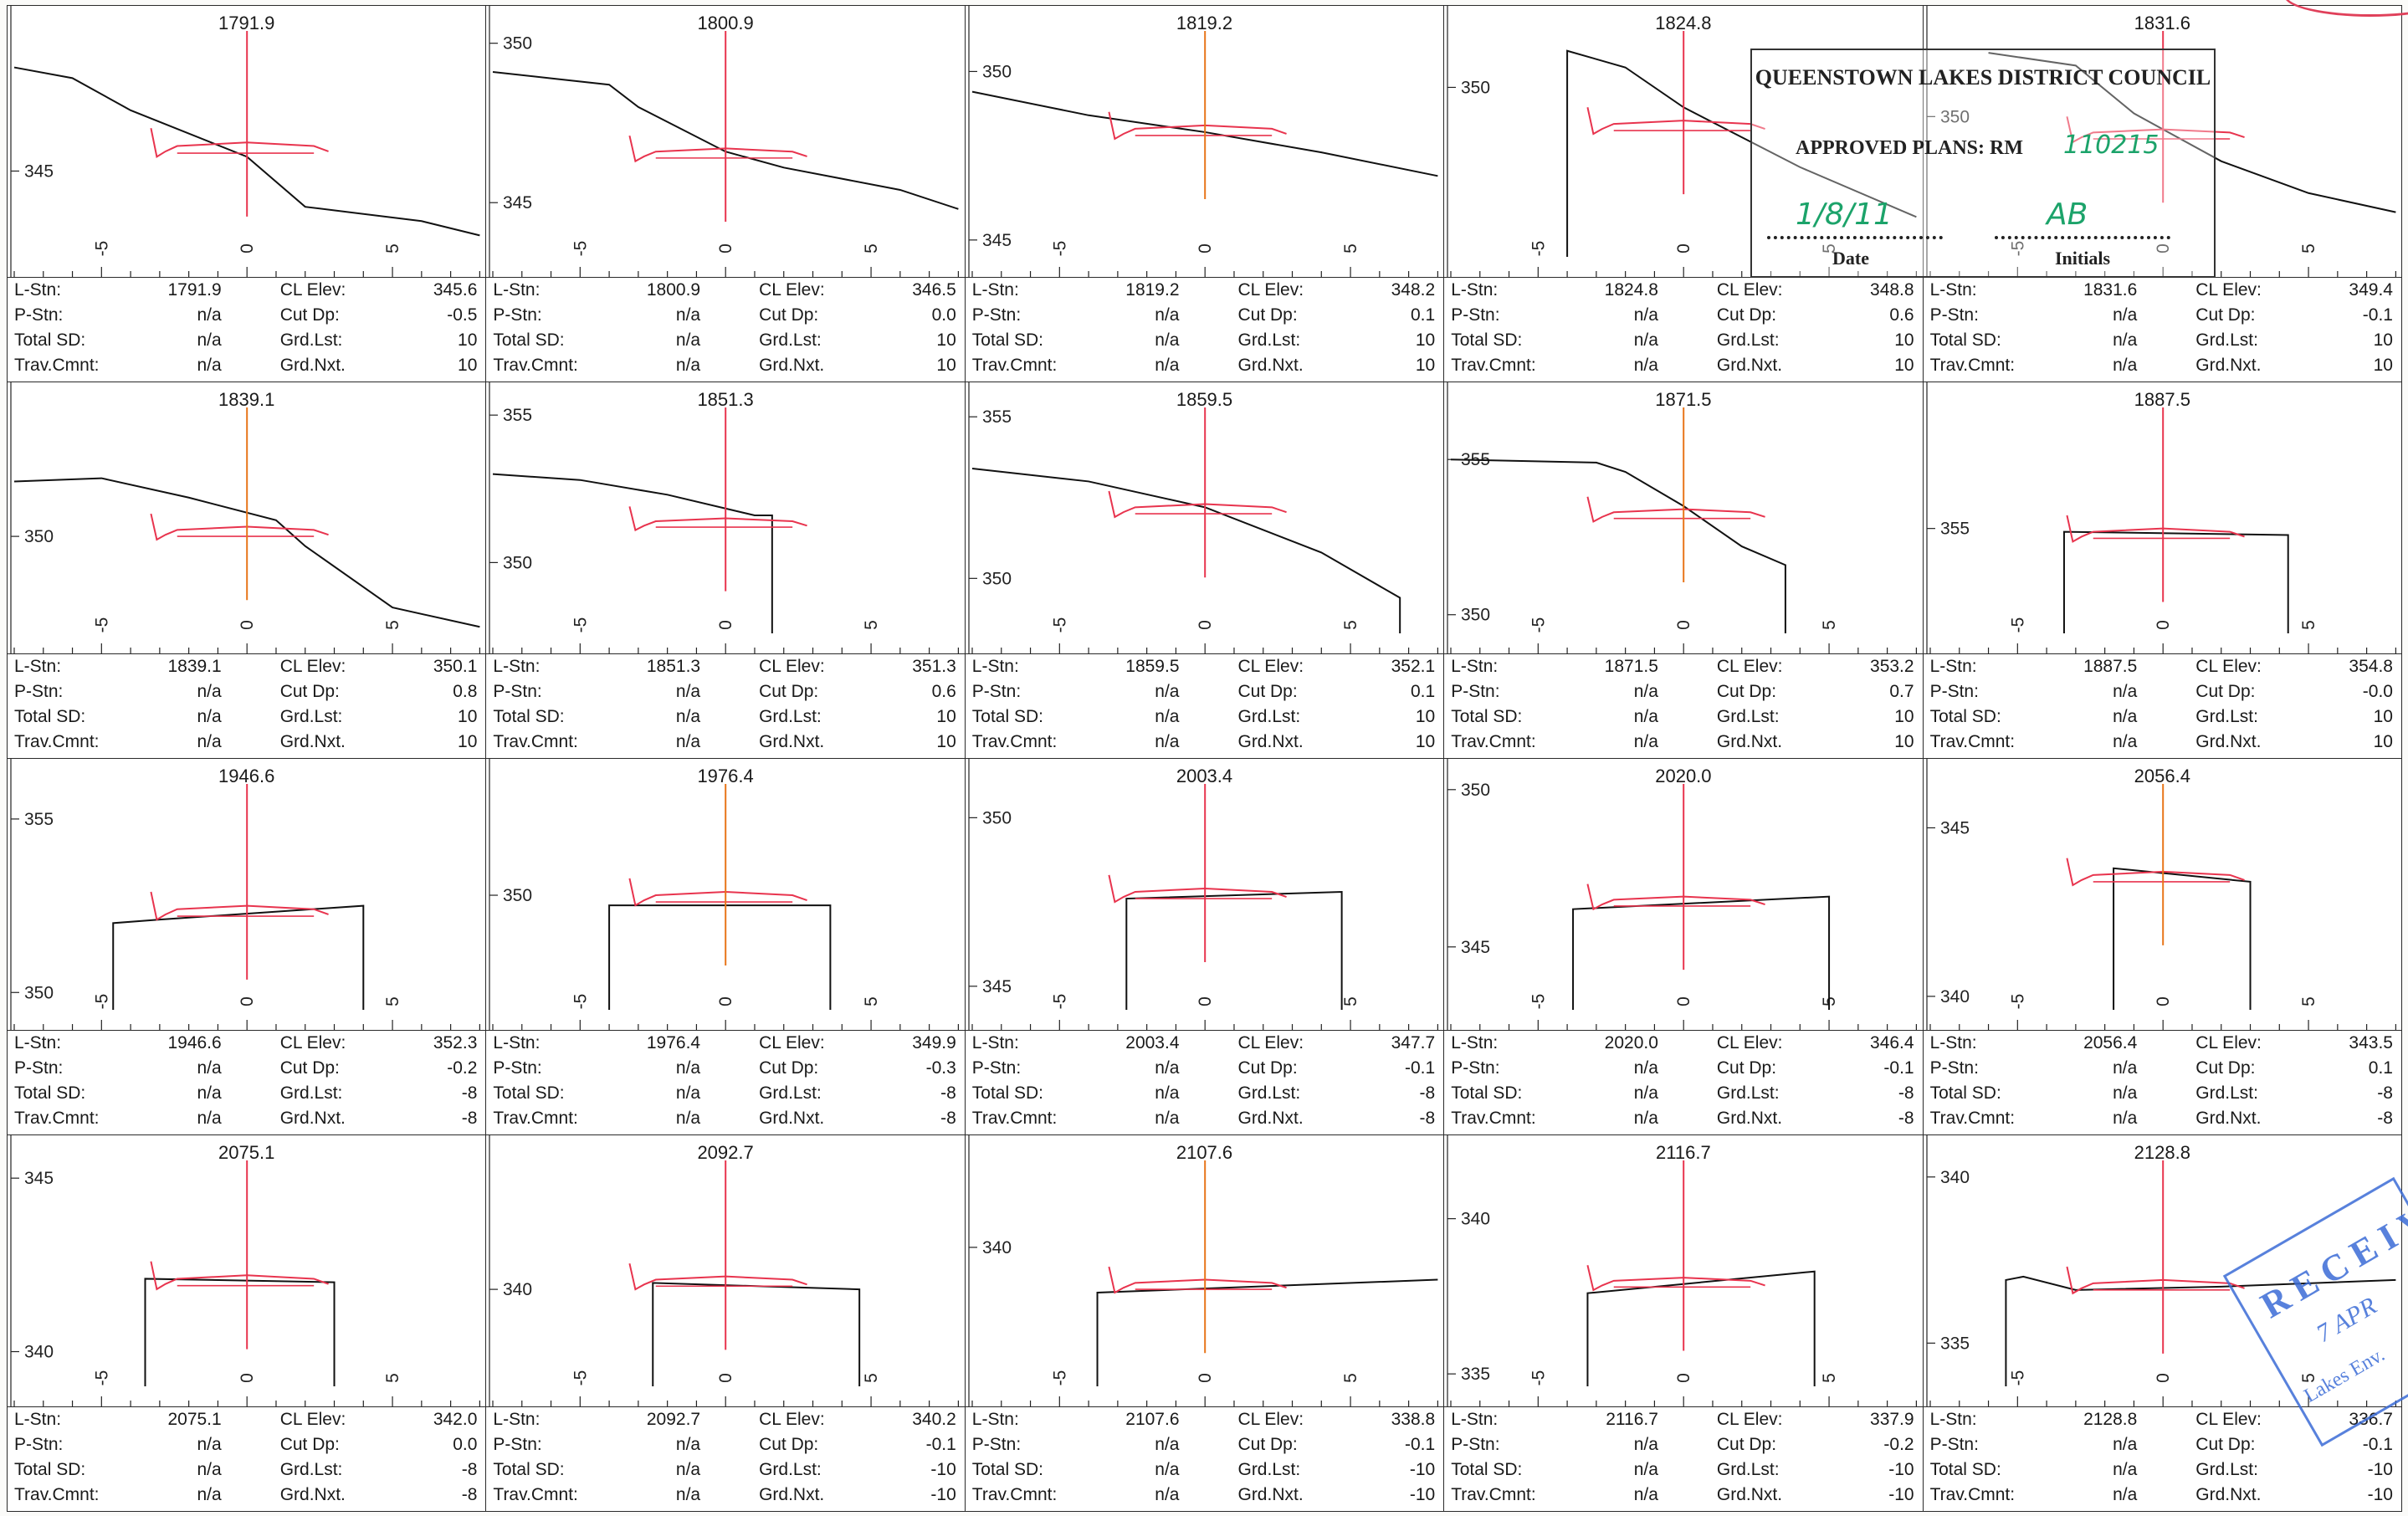 The image size is (2408, 1516). What do you see at coordinates (1204, 400) in the screenshot?
I see `section-title: 1859.5` at bounding box center [1204, 400].